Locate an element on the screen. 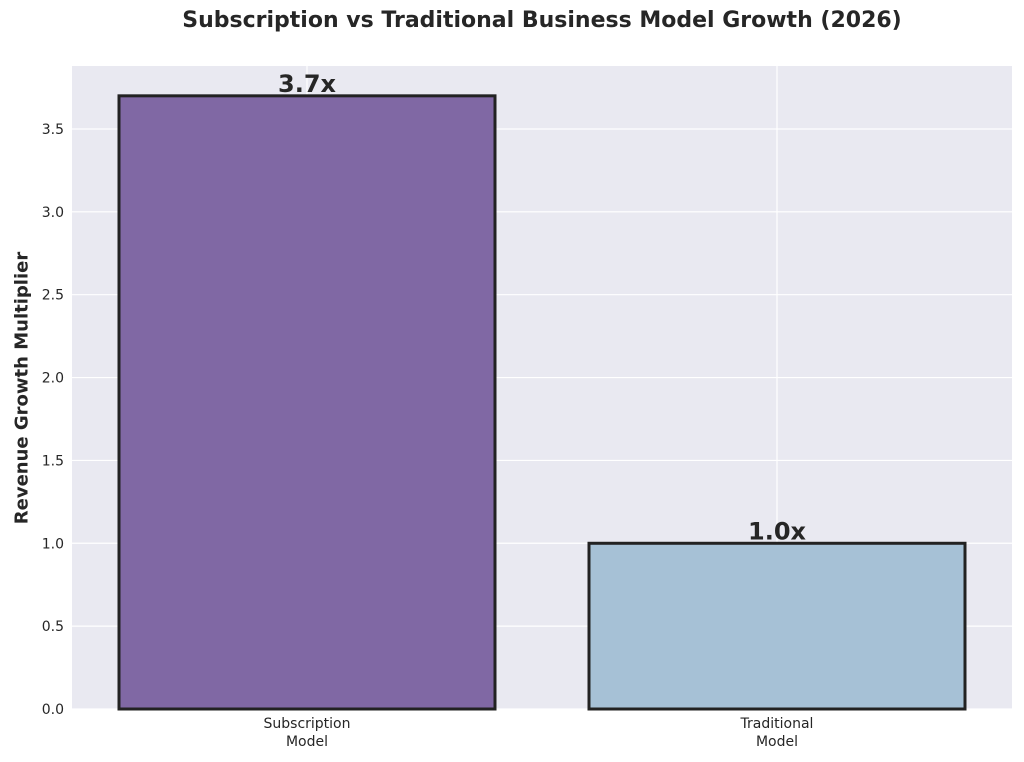  y-tick-label: 2.0 is located at coordinates (53, 379).